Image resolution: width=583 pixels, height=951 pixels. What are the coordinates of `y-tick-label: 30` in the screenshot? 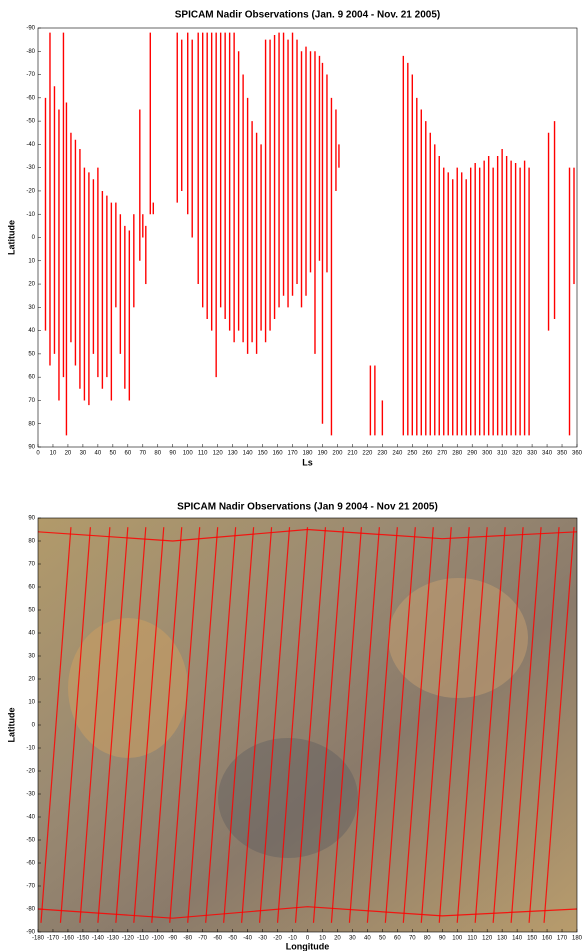 It's located at (31, 308).